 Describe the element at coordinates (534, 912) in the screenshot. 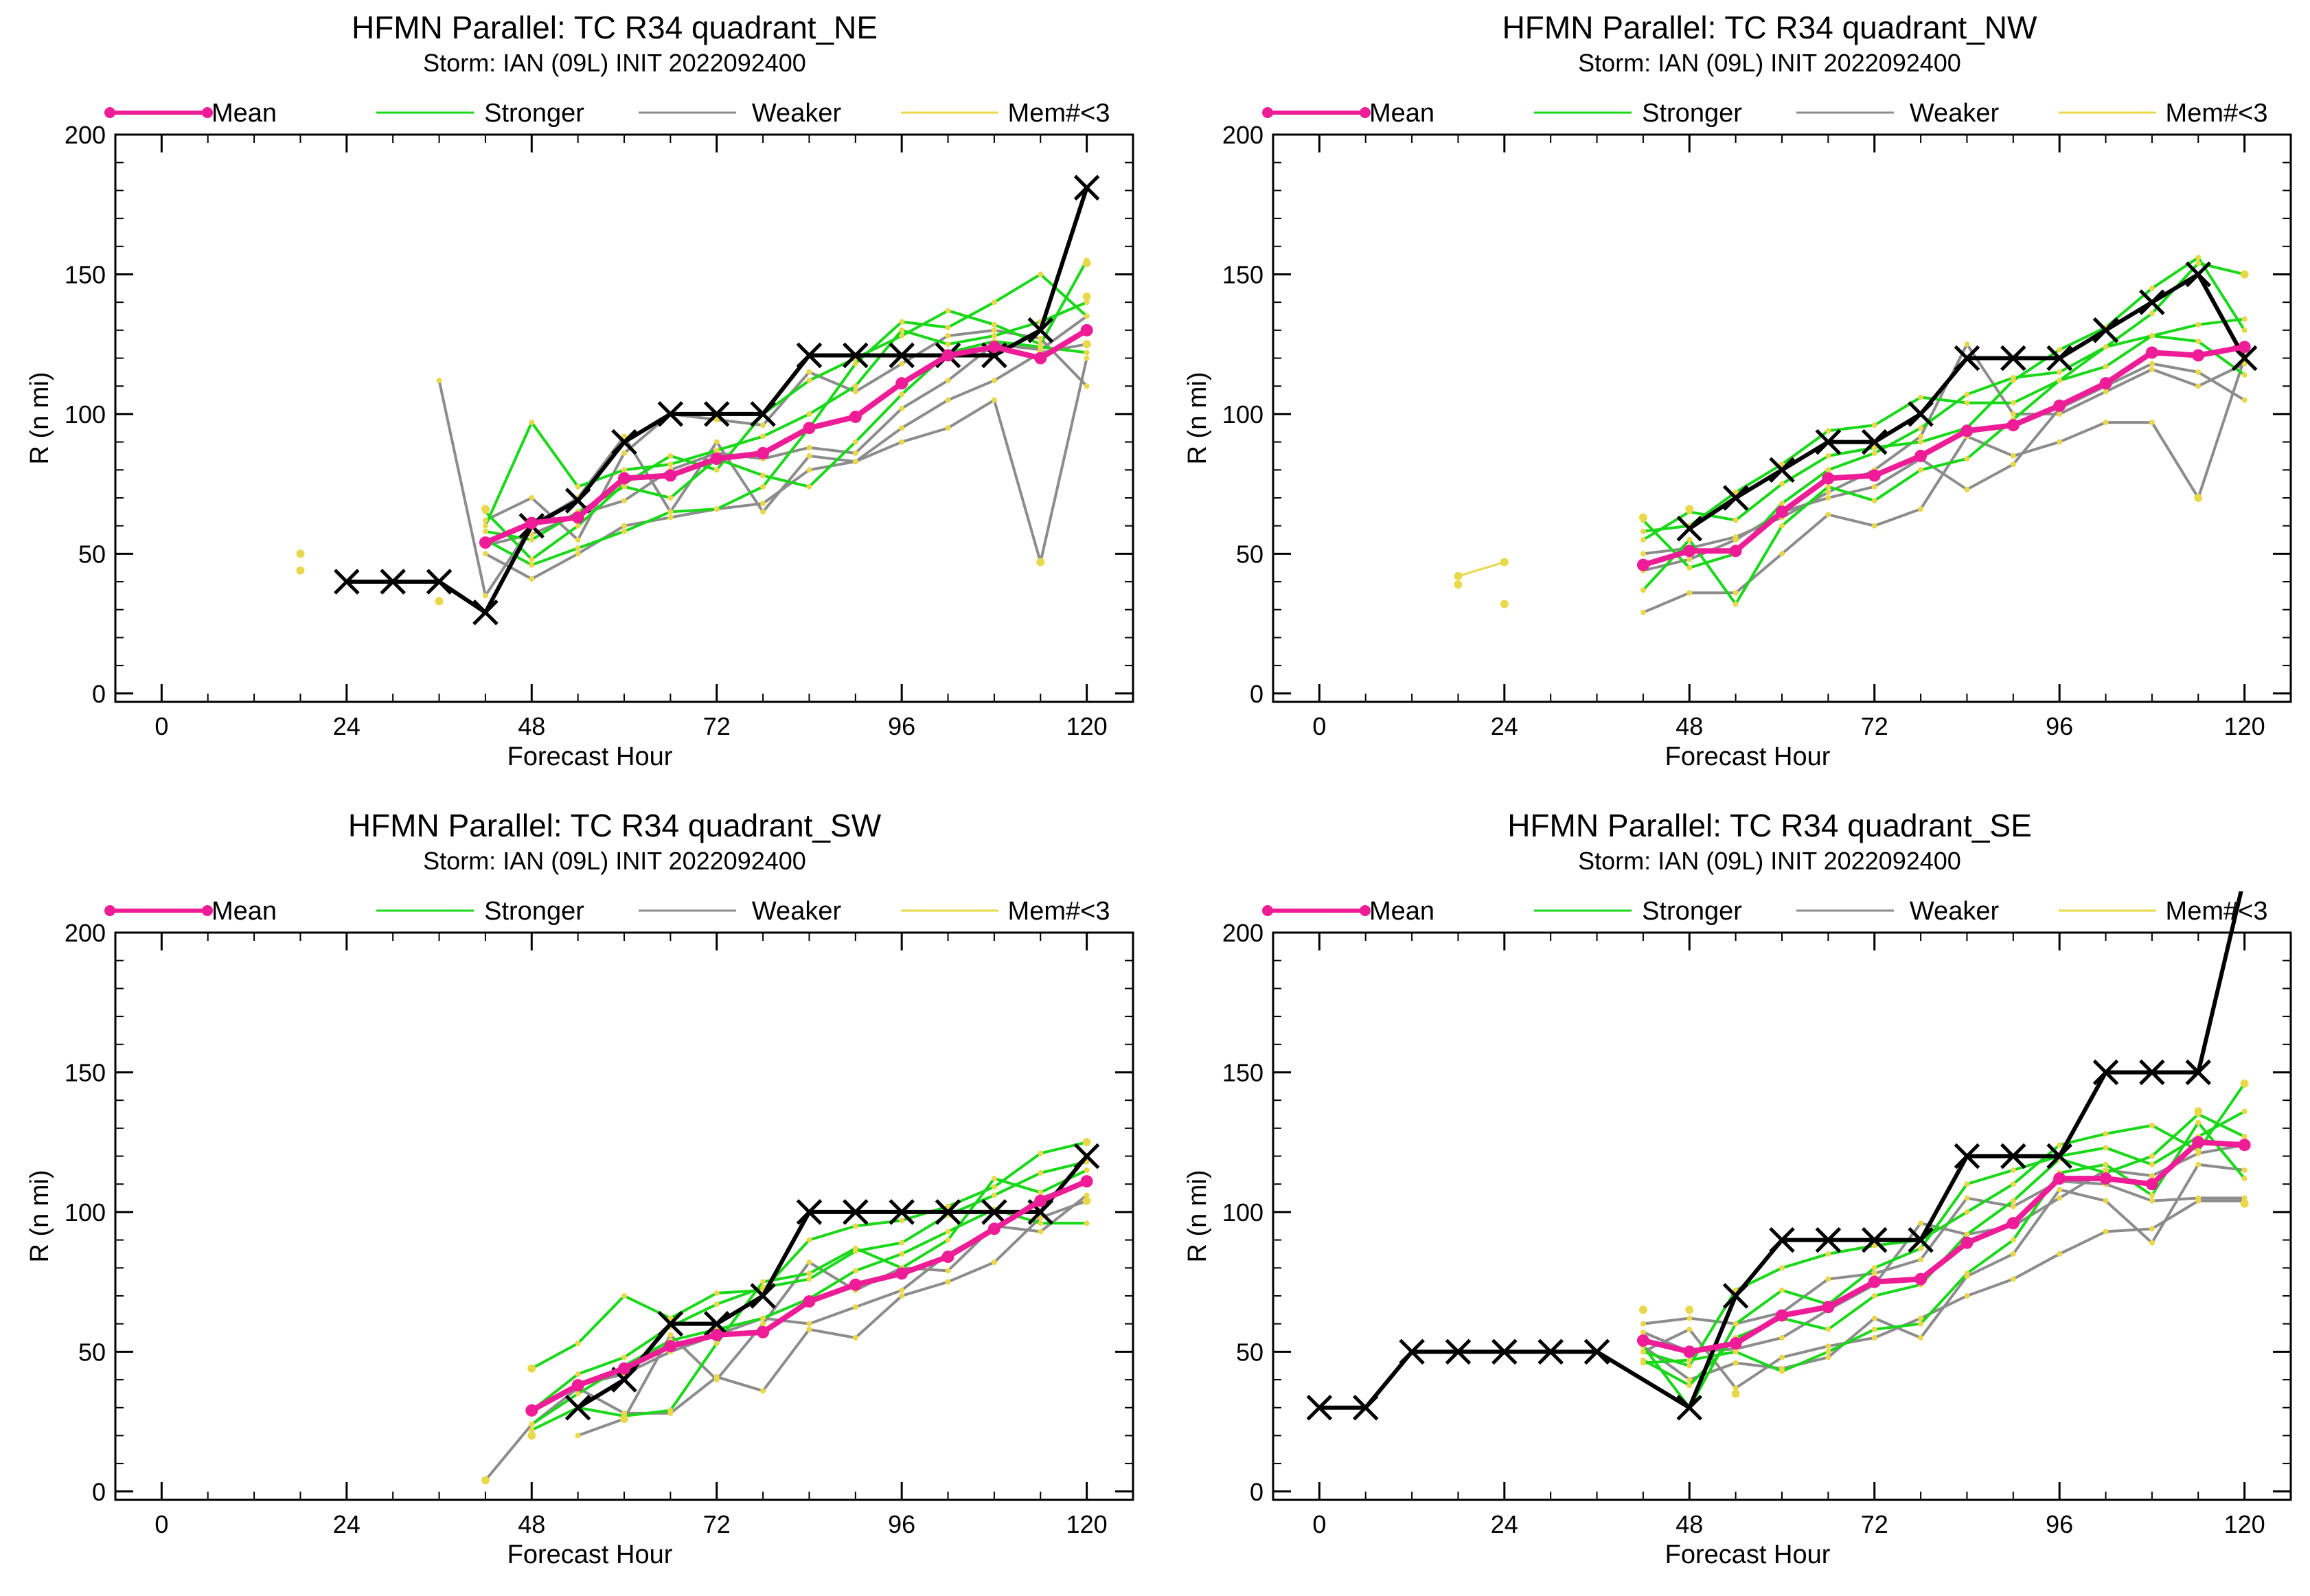

I see `legend-label: Stronger` at that location.